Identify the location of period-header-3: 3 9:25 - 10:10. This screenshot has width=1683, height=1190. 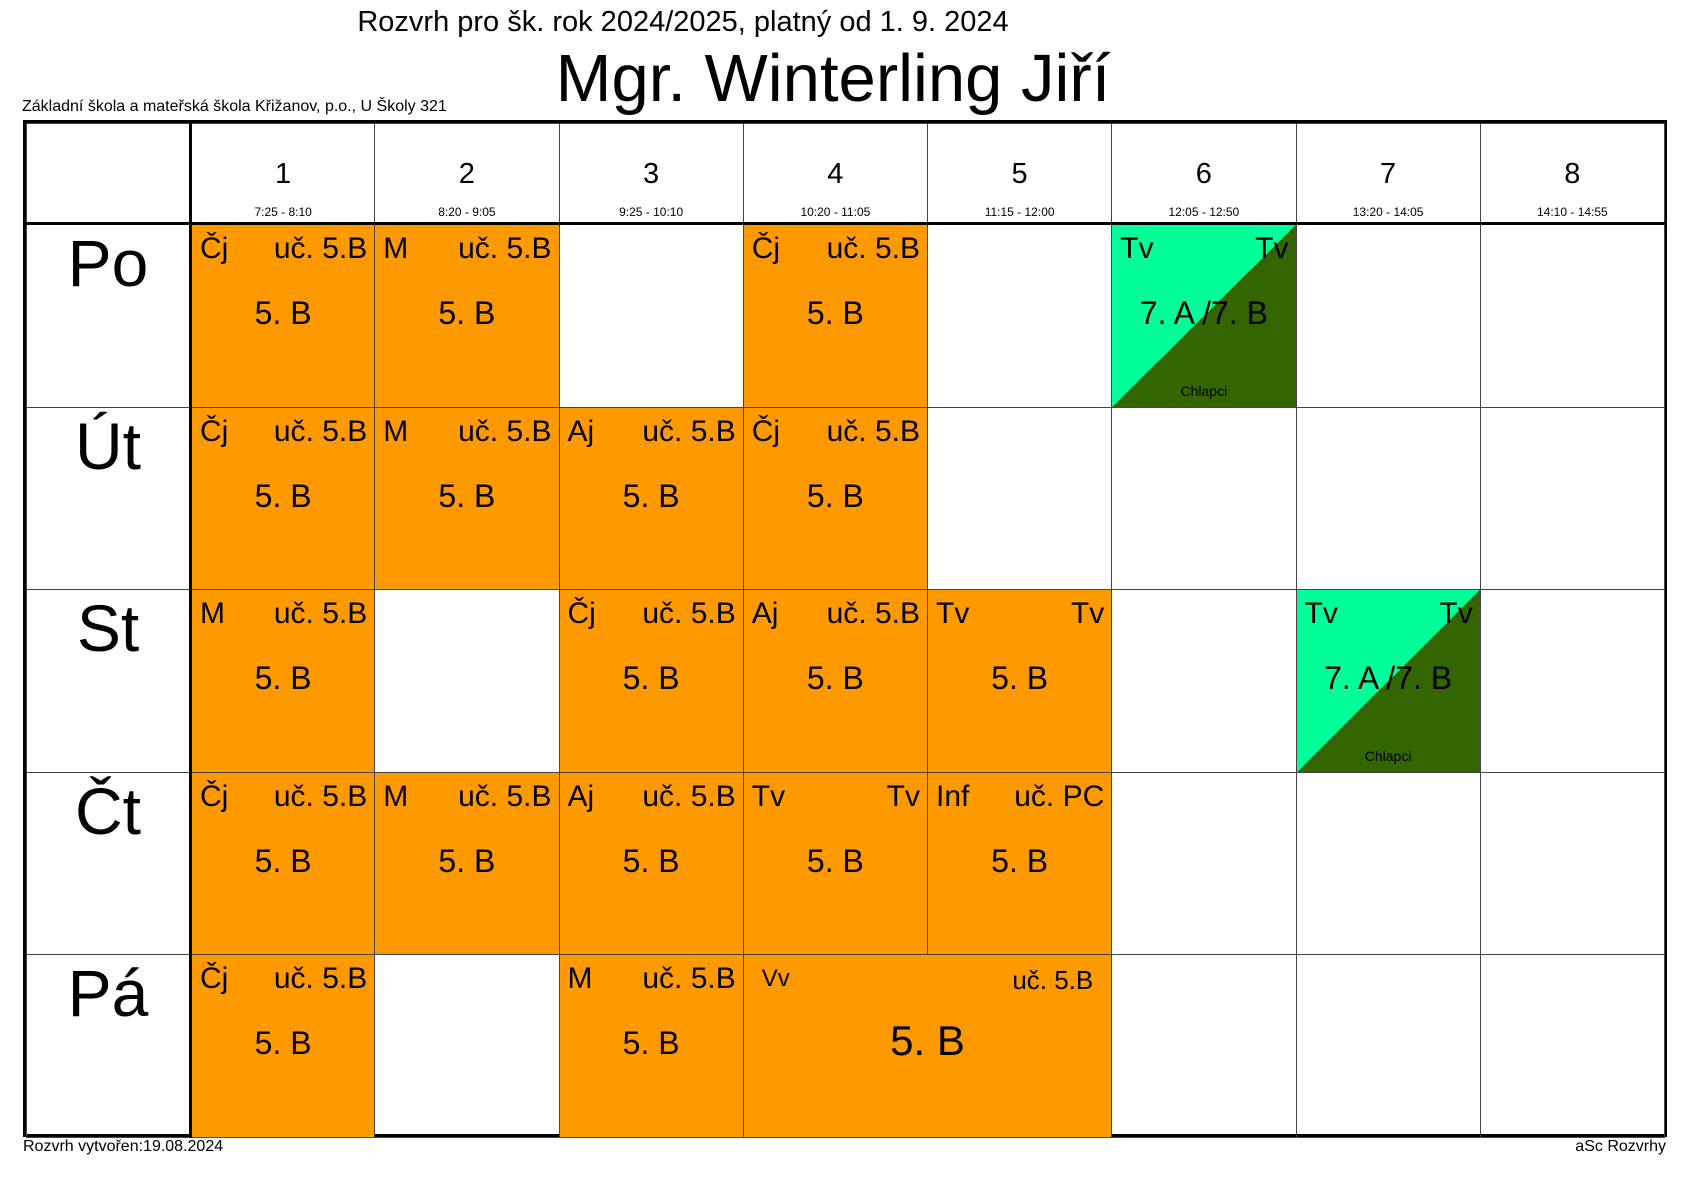
(651, 174).